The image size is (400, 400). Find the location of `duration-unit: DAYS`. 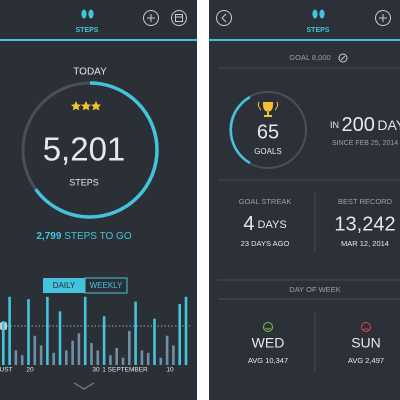

duration-unit: DAYS is located at coordinates (388, 125).